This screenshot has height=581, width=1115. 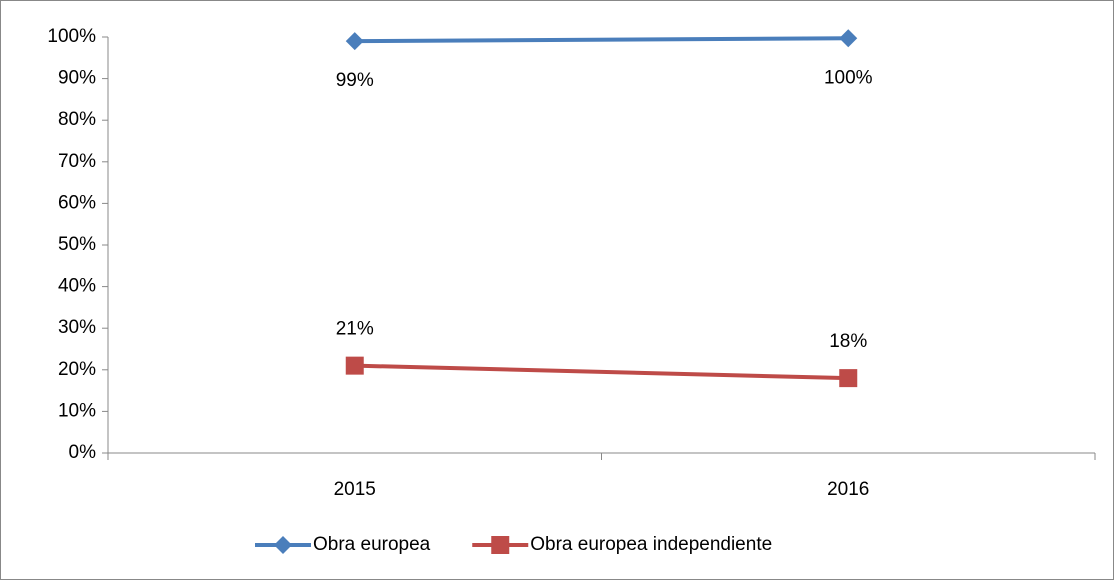 What do you see at coordinates (77, 161) in the screenshot?
I see `y-tick-label: 70%` at bounding box center [77, 161].